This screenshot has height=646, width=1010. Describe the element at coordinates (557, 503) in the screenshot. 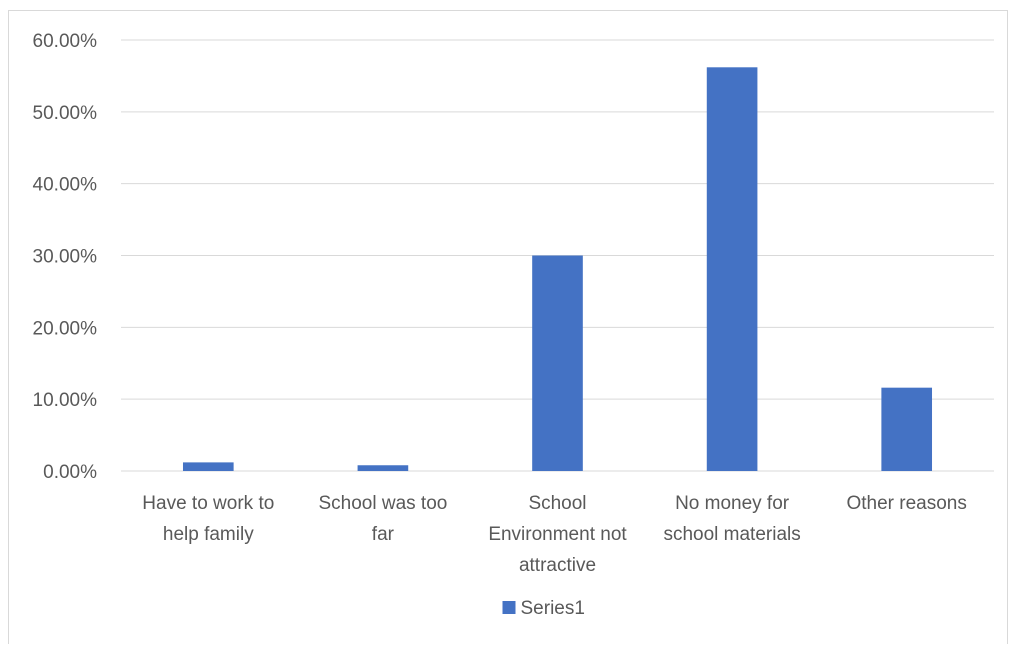

I see `x-category-label-line: School` at that location.